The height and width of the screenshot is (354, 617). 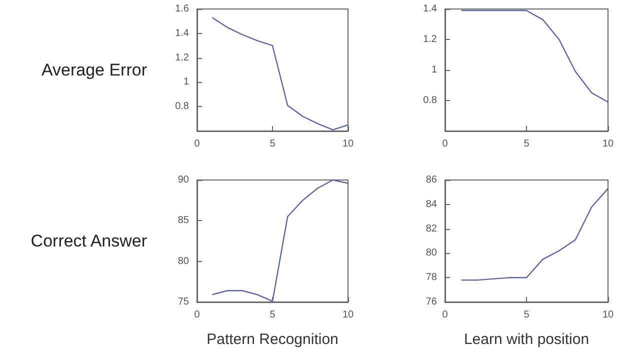 I want to click on y-tick-label: 86, so click(x=432, y=180).